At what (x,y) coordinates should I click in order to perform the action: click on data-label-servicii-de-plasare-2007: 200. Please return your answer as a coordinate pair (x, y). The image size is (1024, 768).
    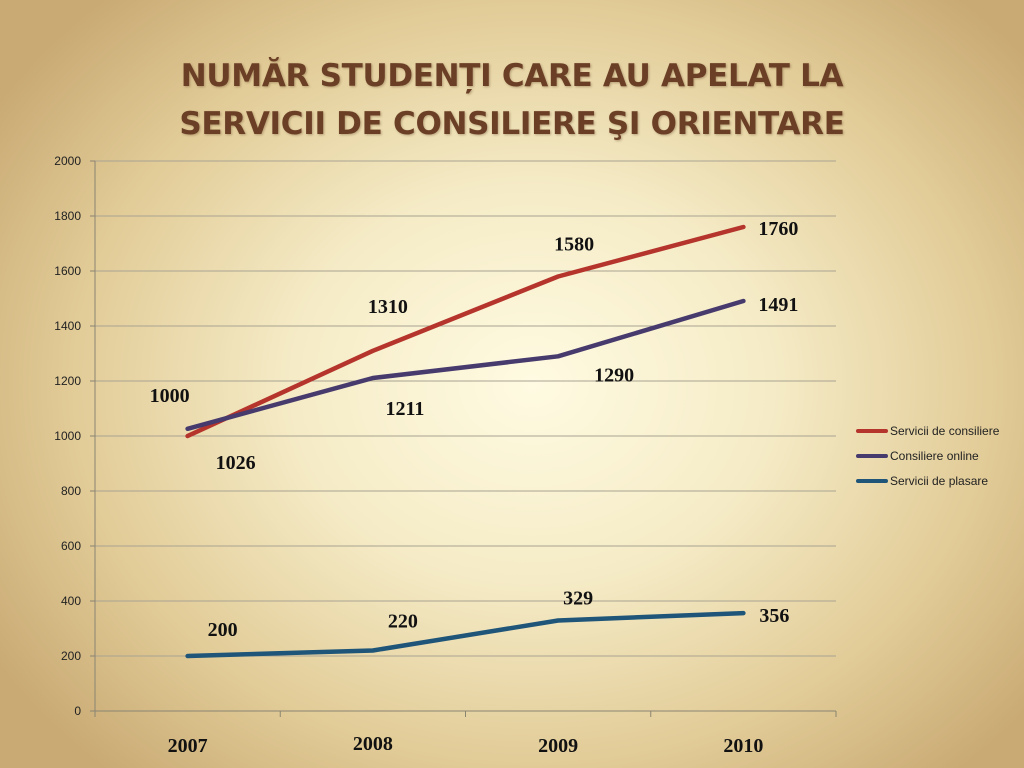
    Looking at the image, I should click on (223, 630).